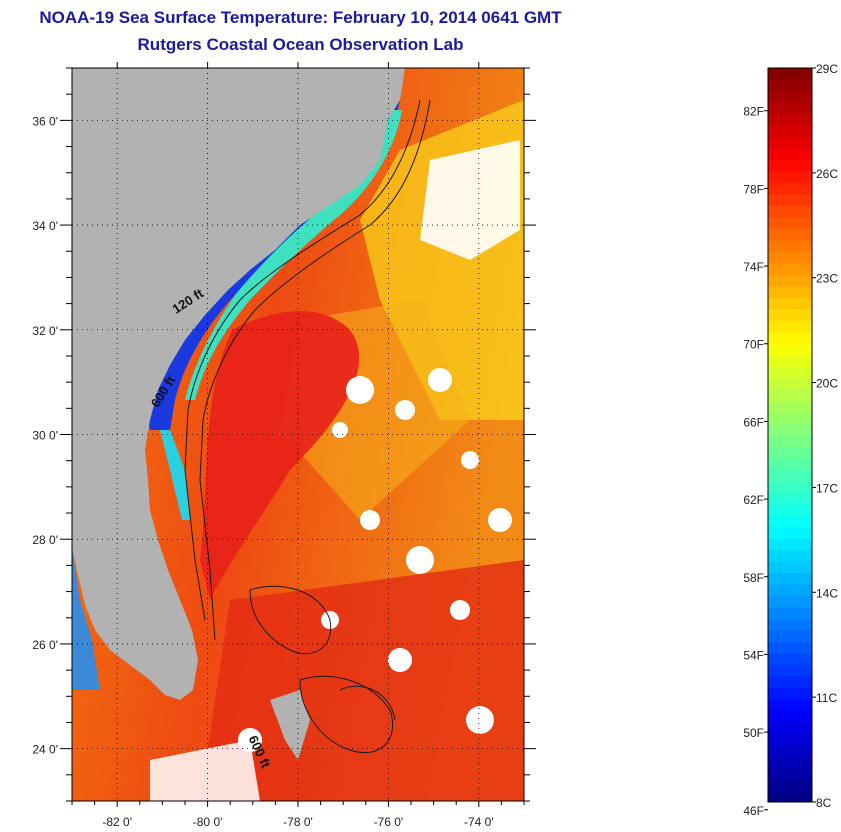 This screenshot has height=832, width=841. Describe the element at coordinates (827, 384) in the screenshot. I see `celsius-label: 20C` at that location.